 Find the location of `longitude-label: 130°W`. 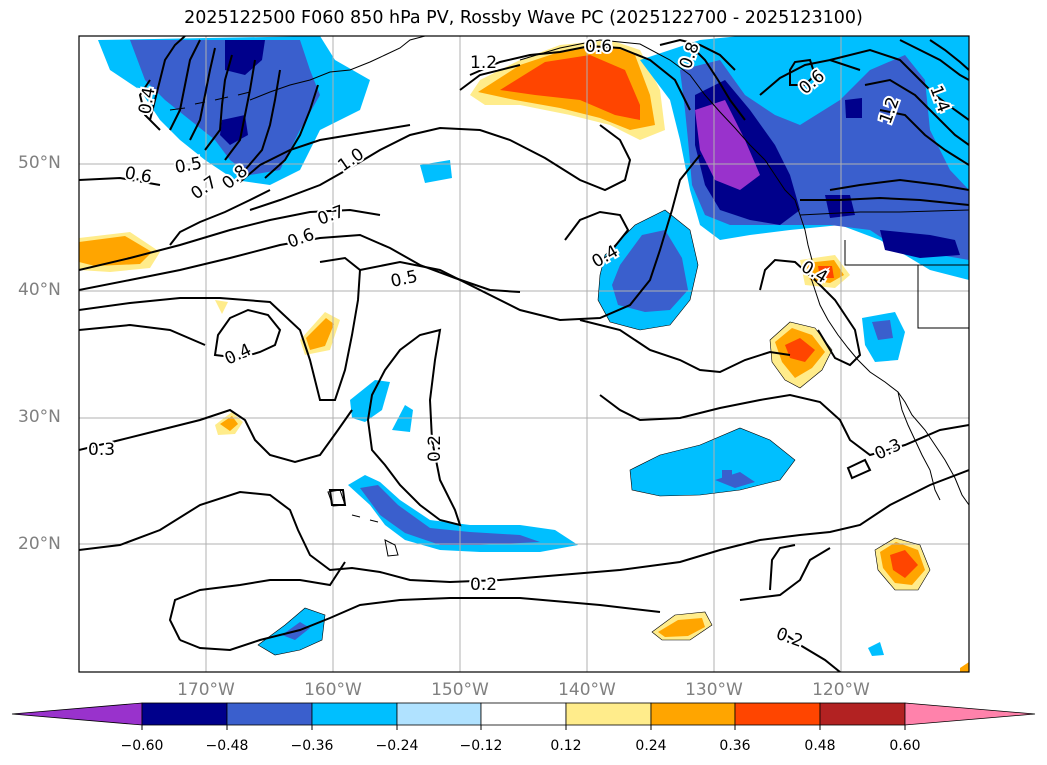

longitude-label: 130°W is located at coordinates (714, 690).